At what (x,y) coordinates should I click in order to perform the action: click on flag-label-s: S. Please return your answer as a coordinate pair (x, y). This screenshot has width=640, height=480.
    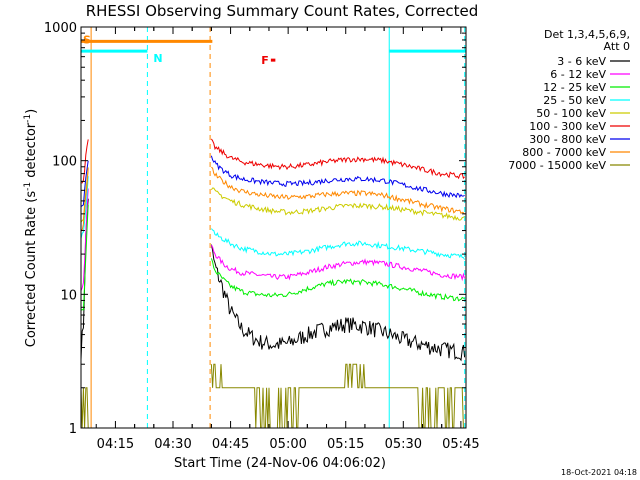
    Looking at the image, I should click on (87, 39).